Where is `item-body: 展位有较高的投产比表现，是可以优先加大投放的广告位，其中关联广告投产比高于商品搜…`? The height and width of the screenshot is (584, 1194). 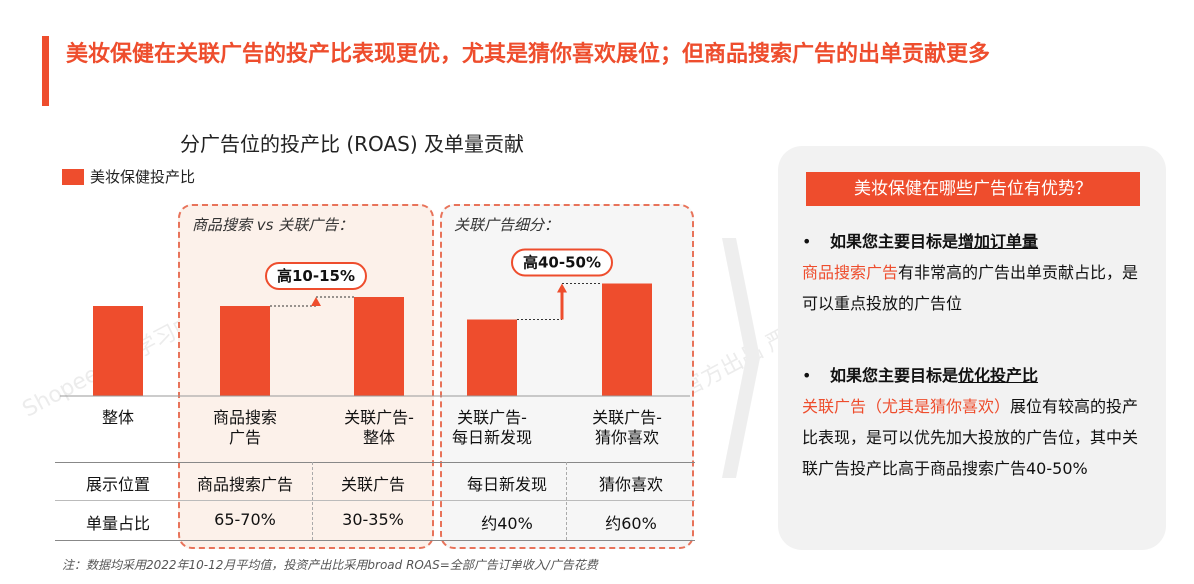 item-body: 展位有较高的投产比表现，是可以优先加大投放的广告位，其中关联广告投产比高于商品搜… is located at coordinates (970, 437).